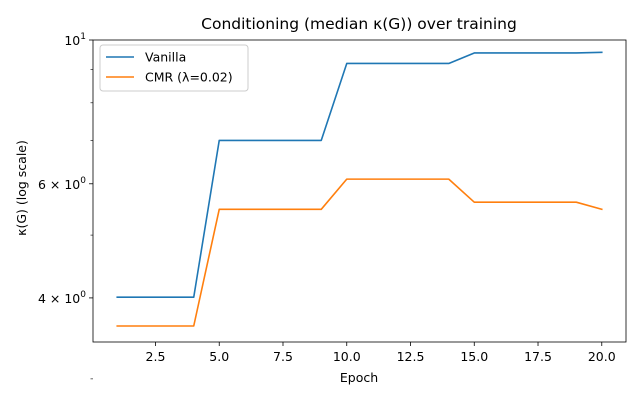  Describe the element at coordinates (189, 77) in the screenshot. I see `legend-label-cmr-0-02: CMR (λ=0.02)` at that location.